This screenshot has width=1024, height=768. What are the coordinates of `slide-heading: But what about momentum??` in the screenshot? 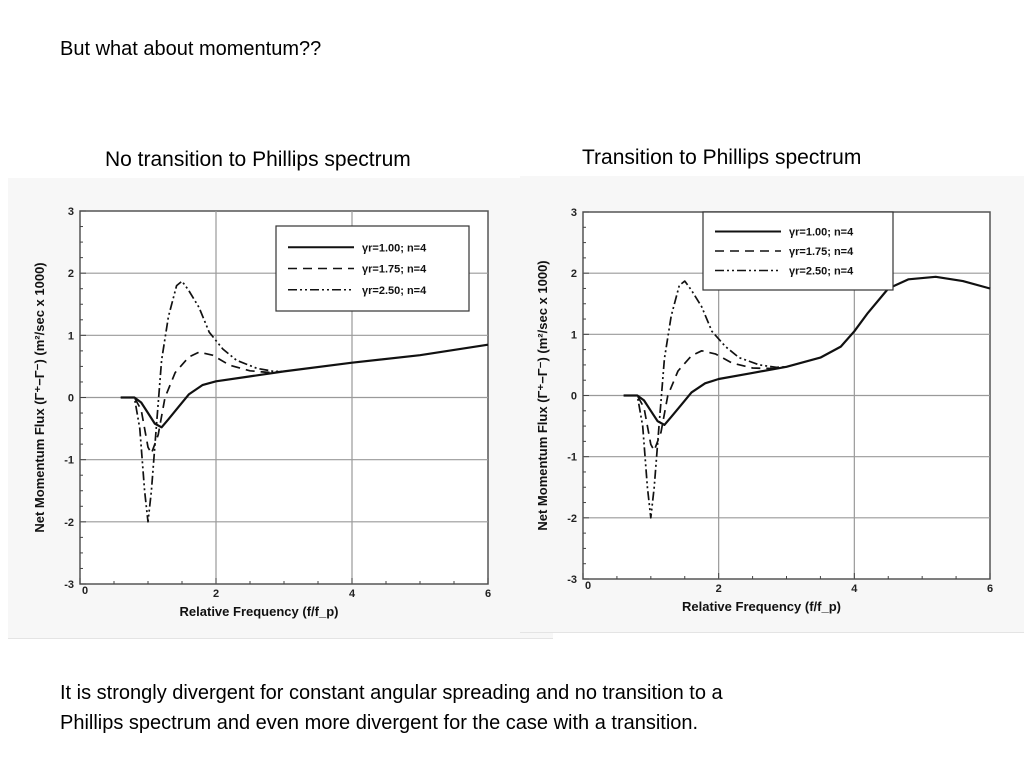 It's located at (191, 49).